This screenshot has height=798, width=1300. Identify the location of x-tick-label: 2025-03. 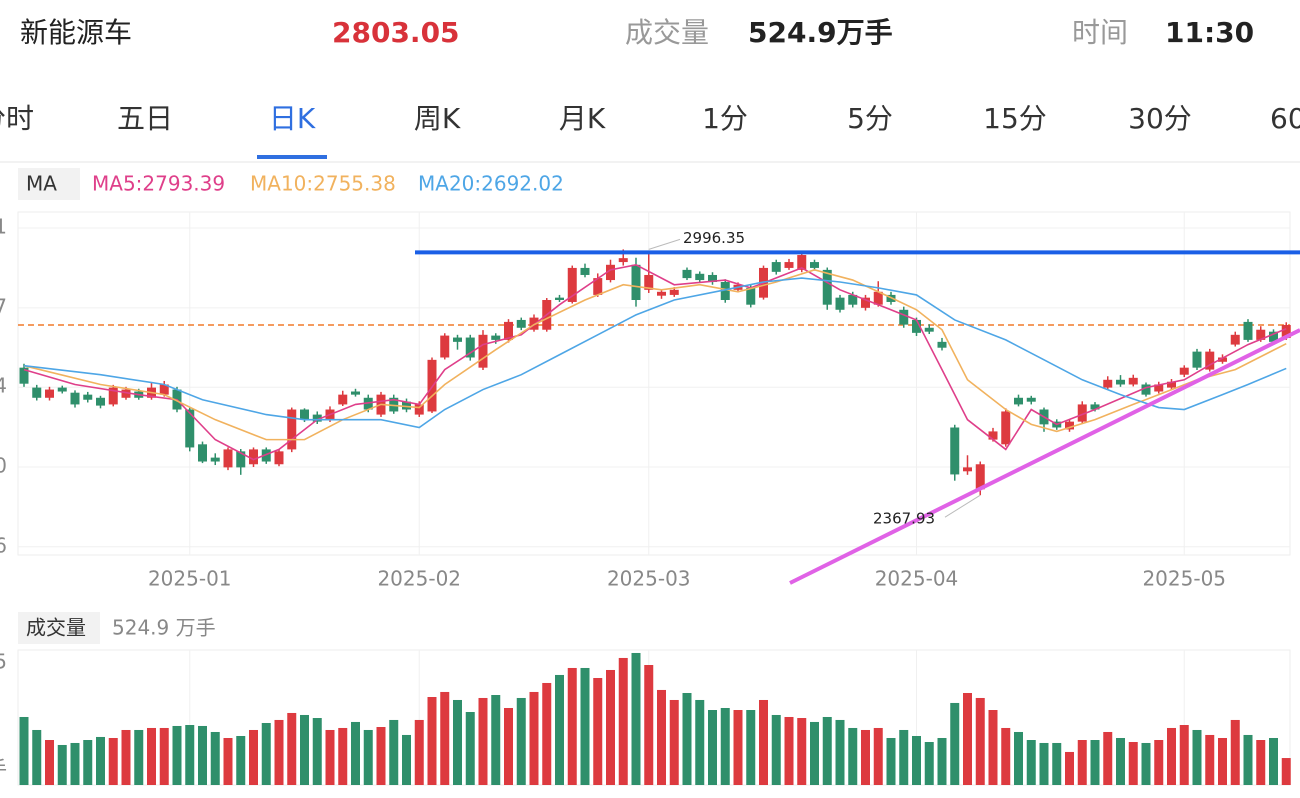
(649, 579).